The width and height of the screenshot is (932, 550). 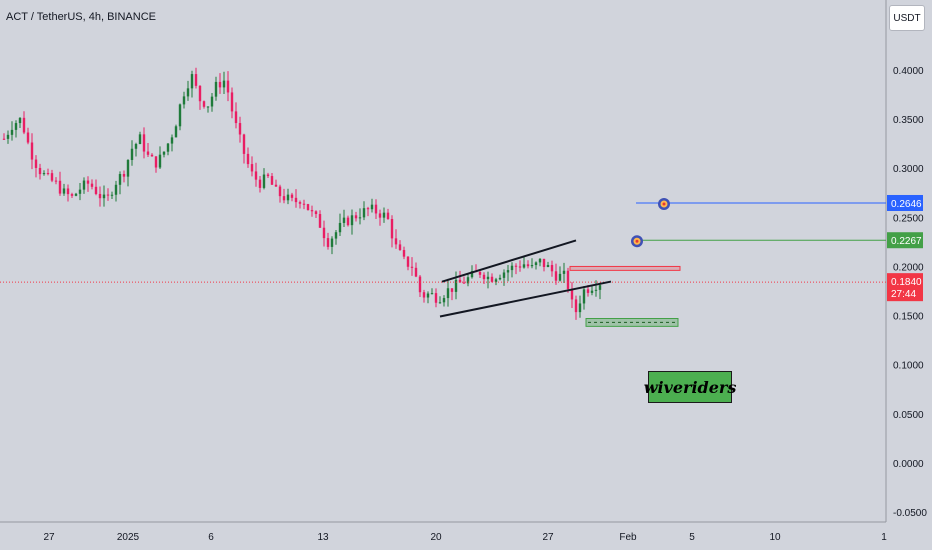 I want to click on y-tick-label: 0.3000, so click(x=908, y=169).